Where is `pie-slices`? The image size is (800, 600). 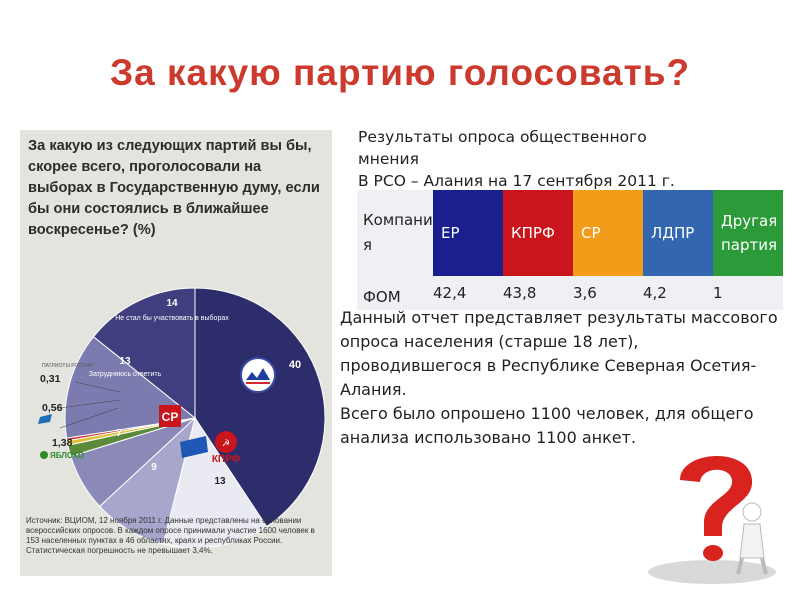 pie-slices is located at coordinates (195, 418).